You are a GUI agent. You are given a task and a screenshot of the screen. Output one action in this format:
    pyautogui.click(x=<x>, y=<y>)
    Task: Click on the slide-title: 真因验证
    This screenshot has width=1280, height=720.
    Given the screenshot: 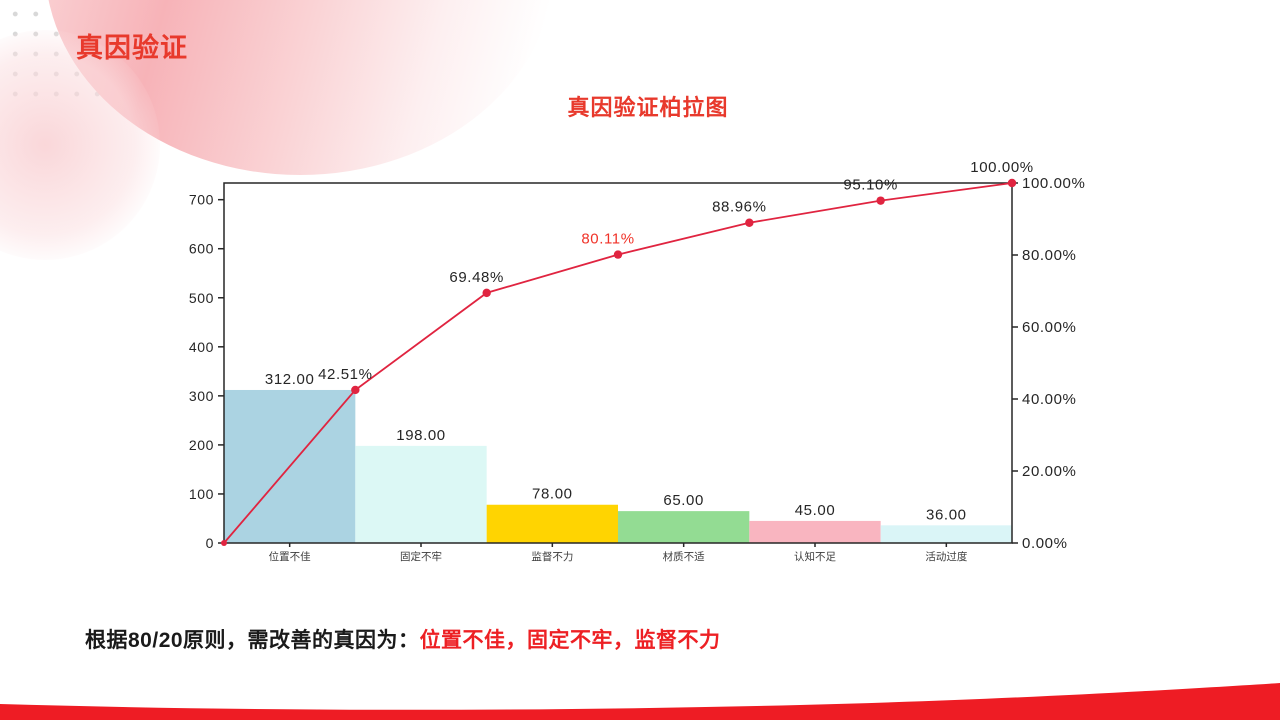 What is the action you would take?
    pyautogui.click(x=132, y=48)
    